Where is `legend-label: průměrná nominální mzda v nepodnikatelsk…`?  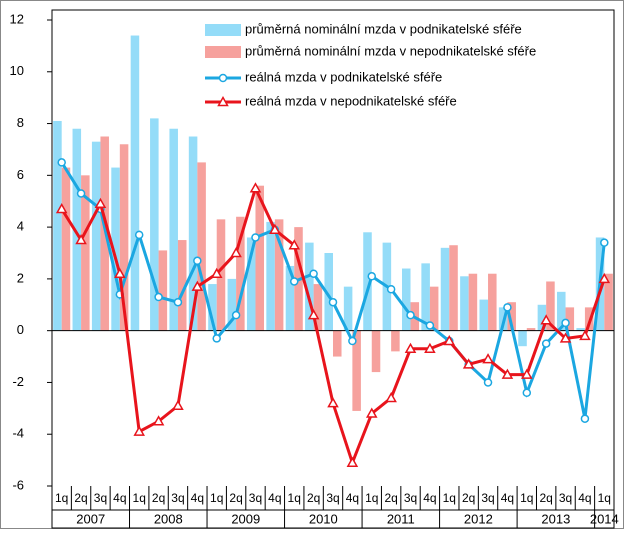
legend-label: průměrná nominální mzda v nepodnikatelsk… is located at coordinates (390, 50).